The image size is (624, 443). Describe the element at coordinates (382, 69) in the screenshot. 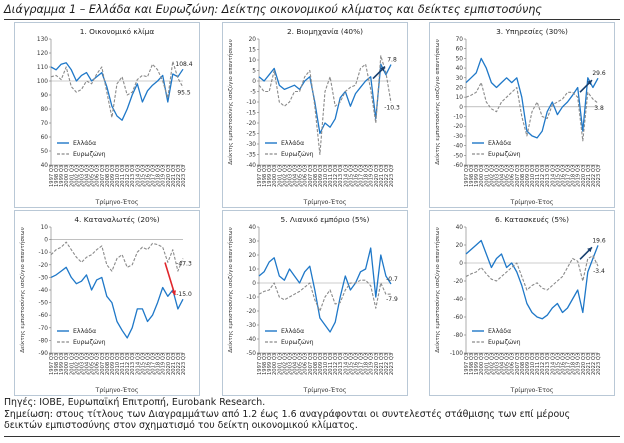

I see `trend-arrow-head` at that location.